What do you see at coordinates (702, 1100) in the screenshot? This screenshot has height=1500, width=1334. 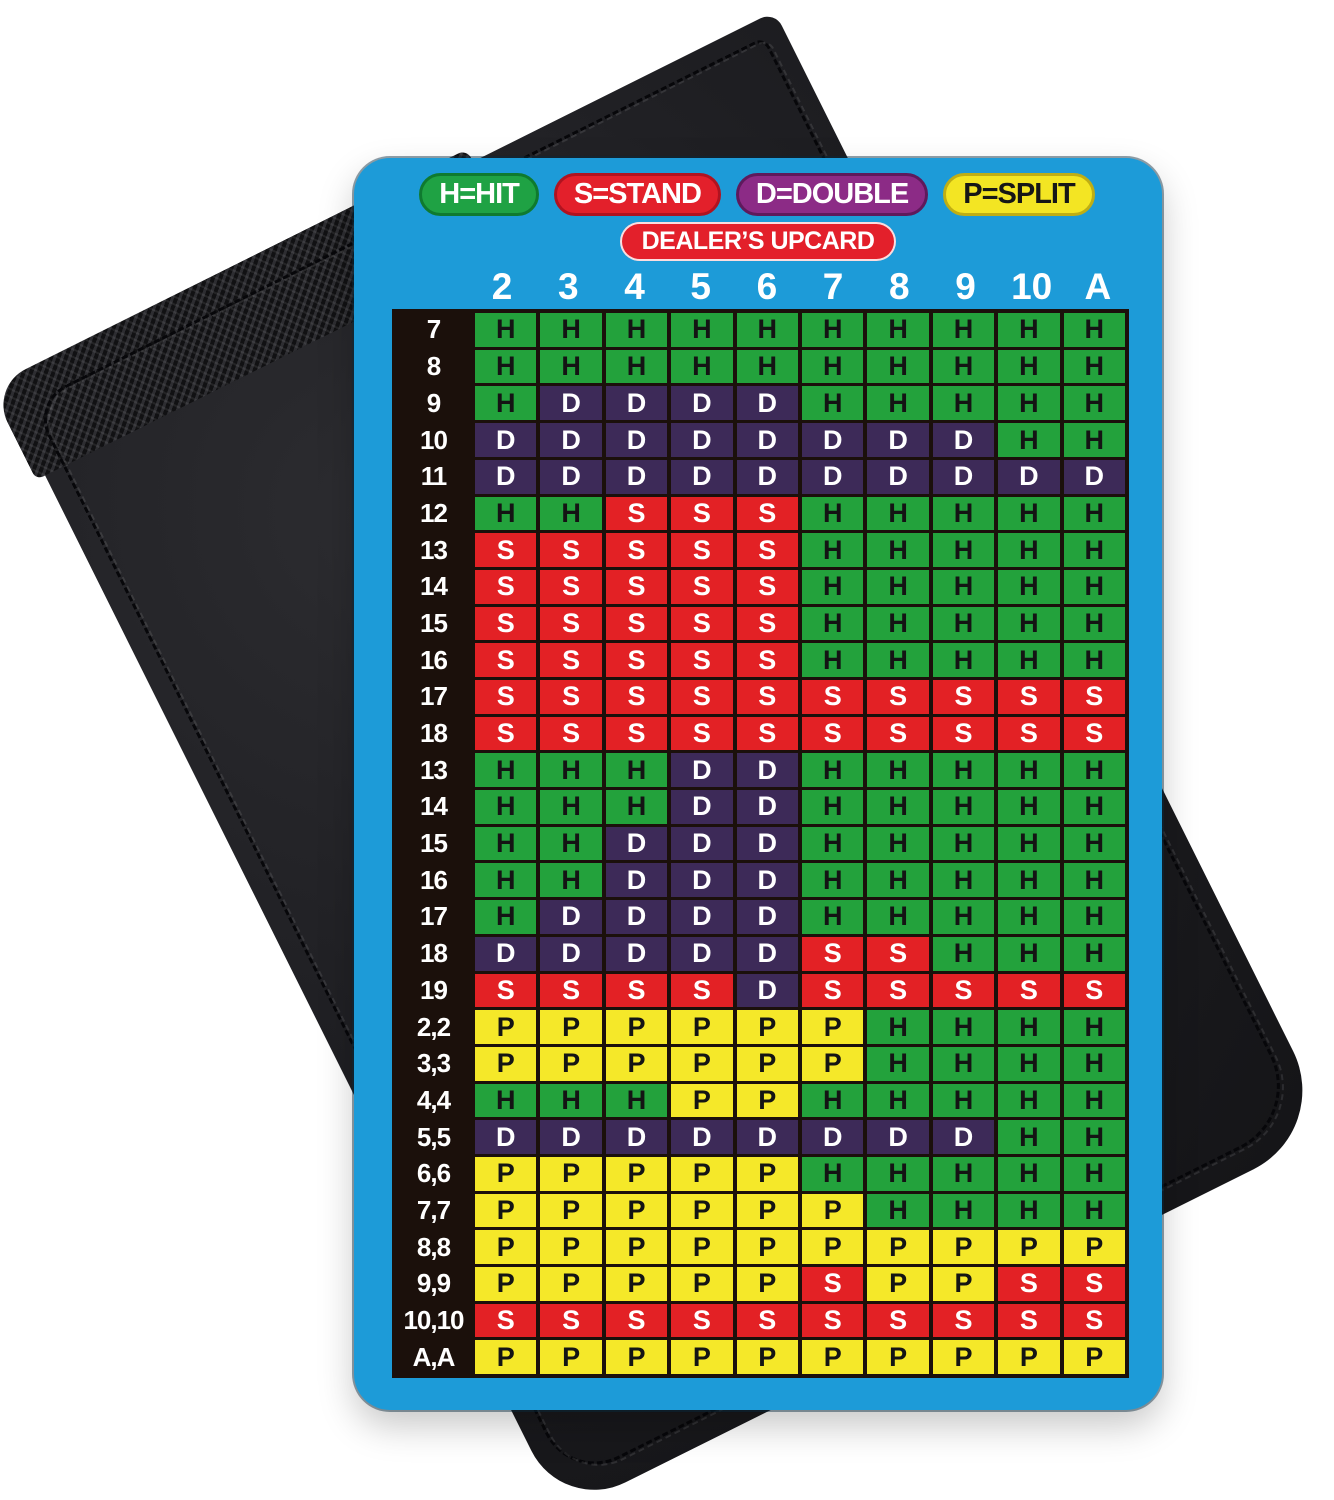 I see `cell-4,4-vs-5: P` at bounding box center [702, 1100].